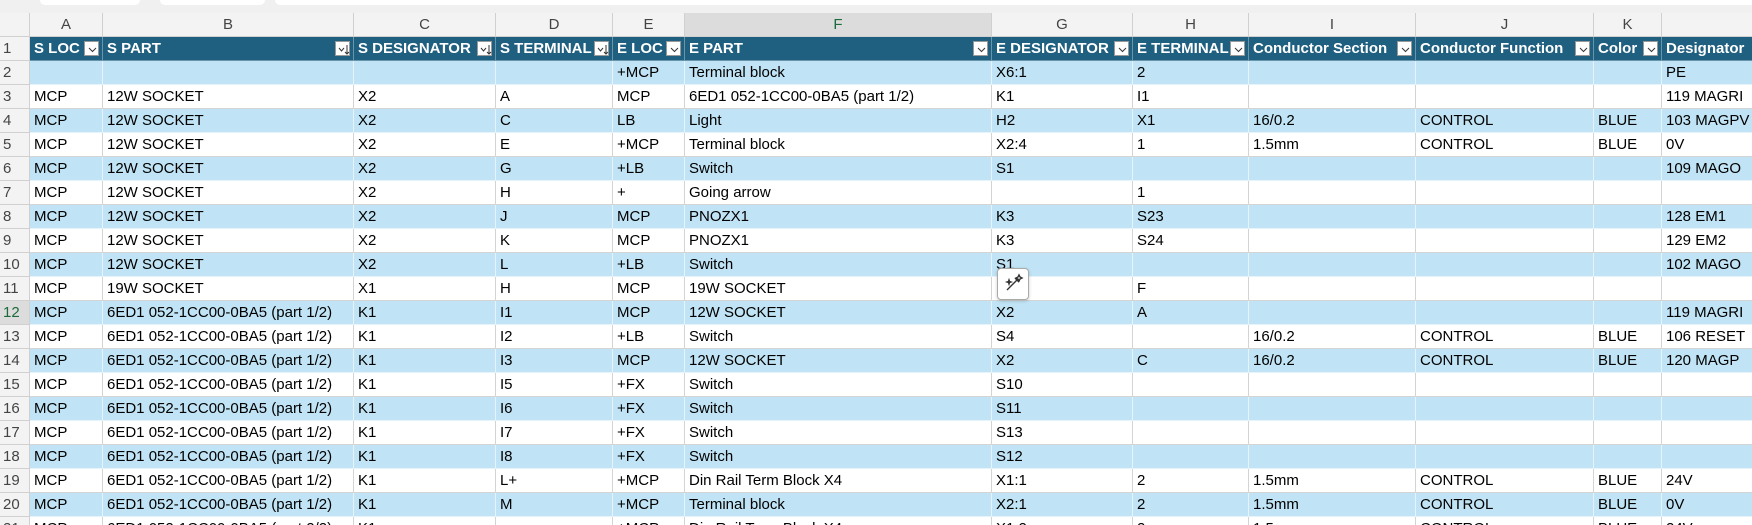 The height and width of the screenshot is (525, 1752). I want to click on table-cell: L+, so click(554, 481).